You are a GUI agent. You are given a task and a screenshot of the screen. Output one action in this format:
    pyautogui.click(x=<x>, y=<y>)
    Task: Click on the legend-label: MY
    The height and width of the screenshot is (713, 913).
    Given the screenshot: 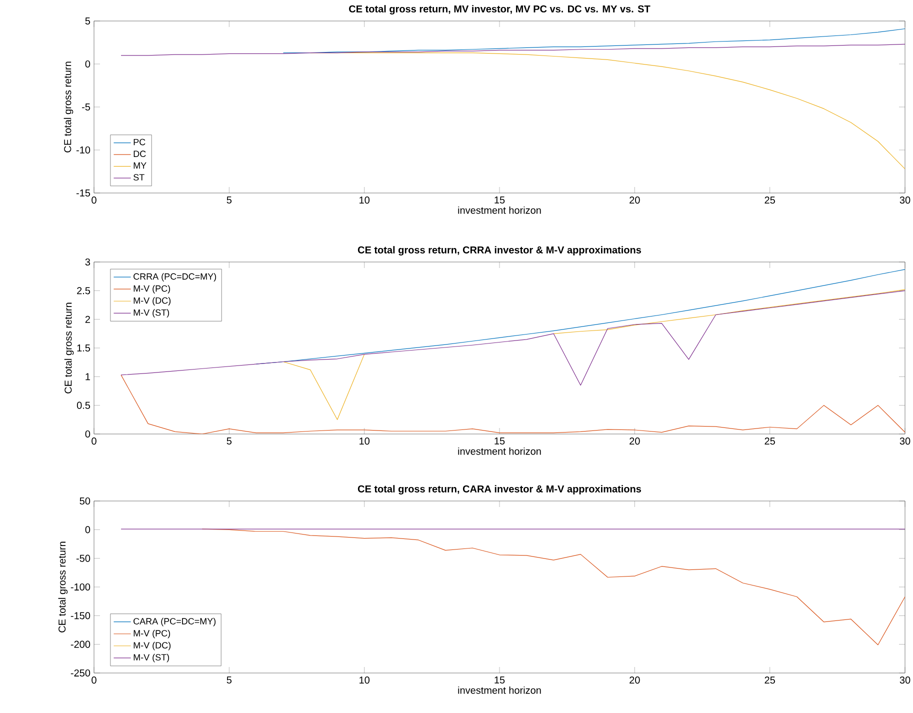 What is the action you would take?
    pyautogui.click(x=140, y=165)
    